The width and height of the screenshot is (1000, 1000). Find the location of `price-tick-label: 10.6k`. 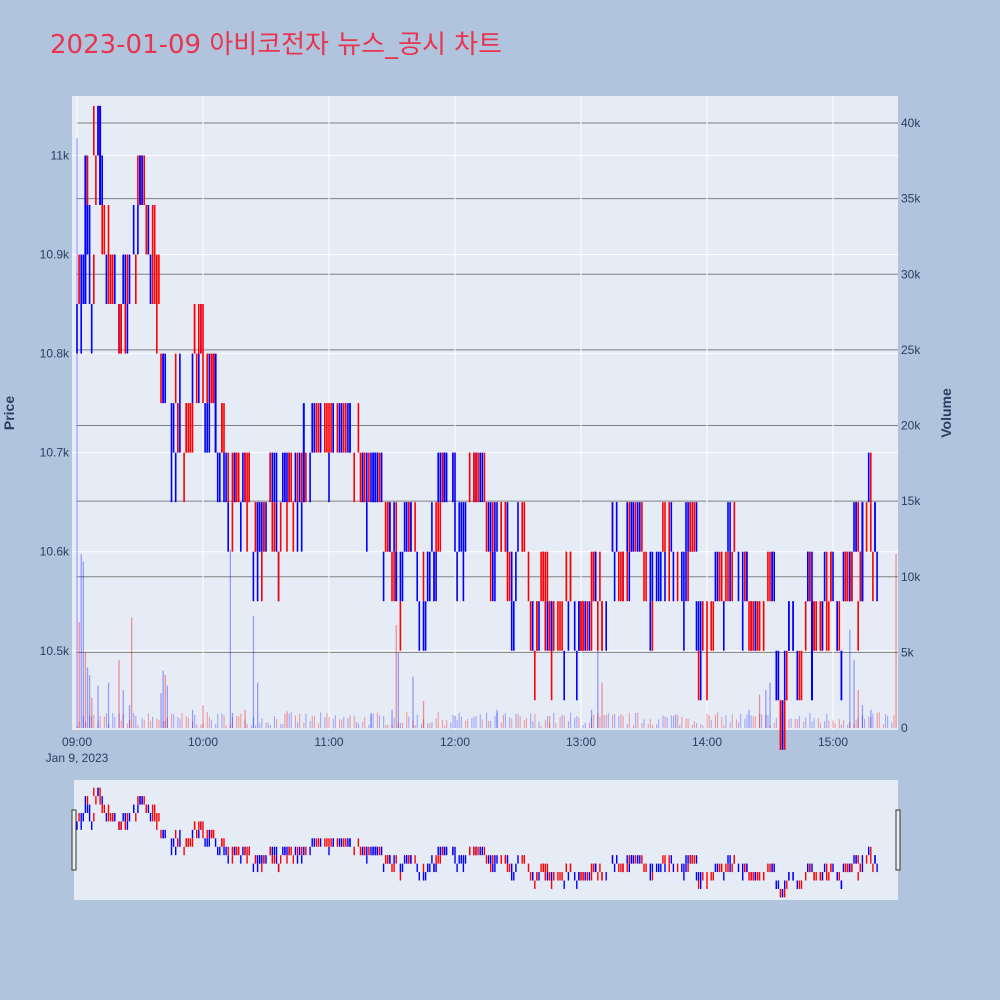

price-tick-label: 10.6k is located at coordinates (55, 552).